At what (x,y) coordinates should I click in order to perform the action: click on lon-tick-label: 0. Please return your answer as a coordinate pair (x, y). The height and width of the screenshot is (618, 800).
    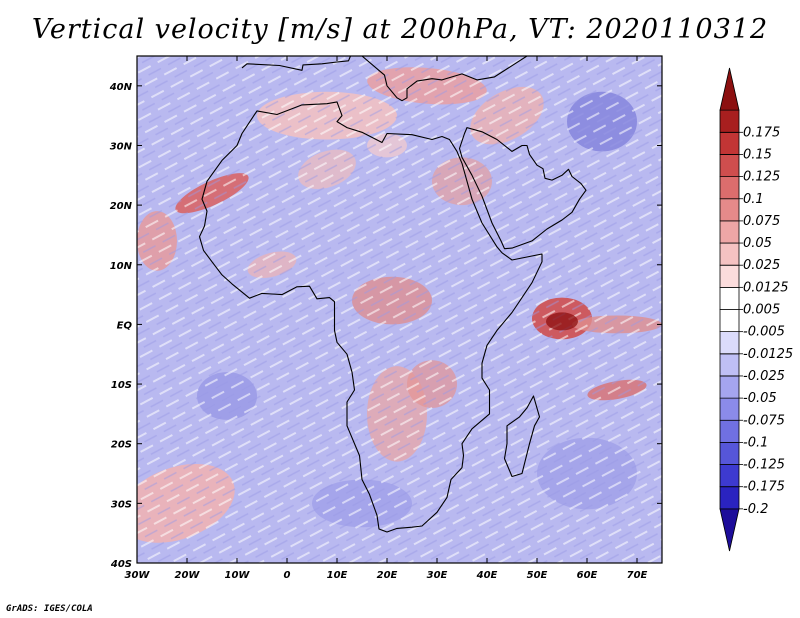
    Looking at the image, I should click on (287, 575).